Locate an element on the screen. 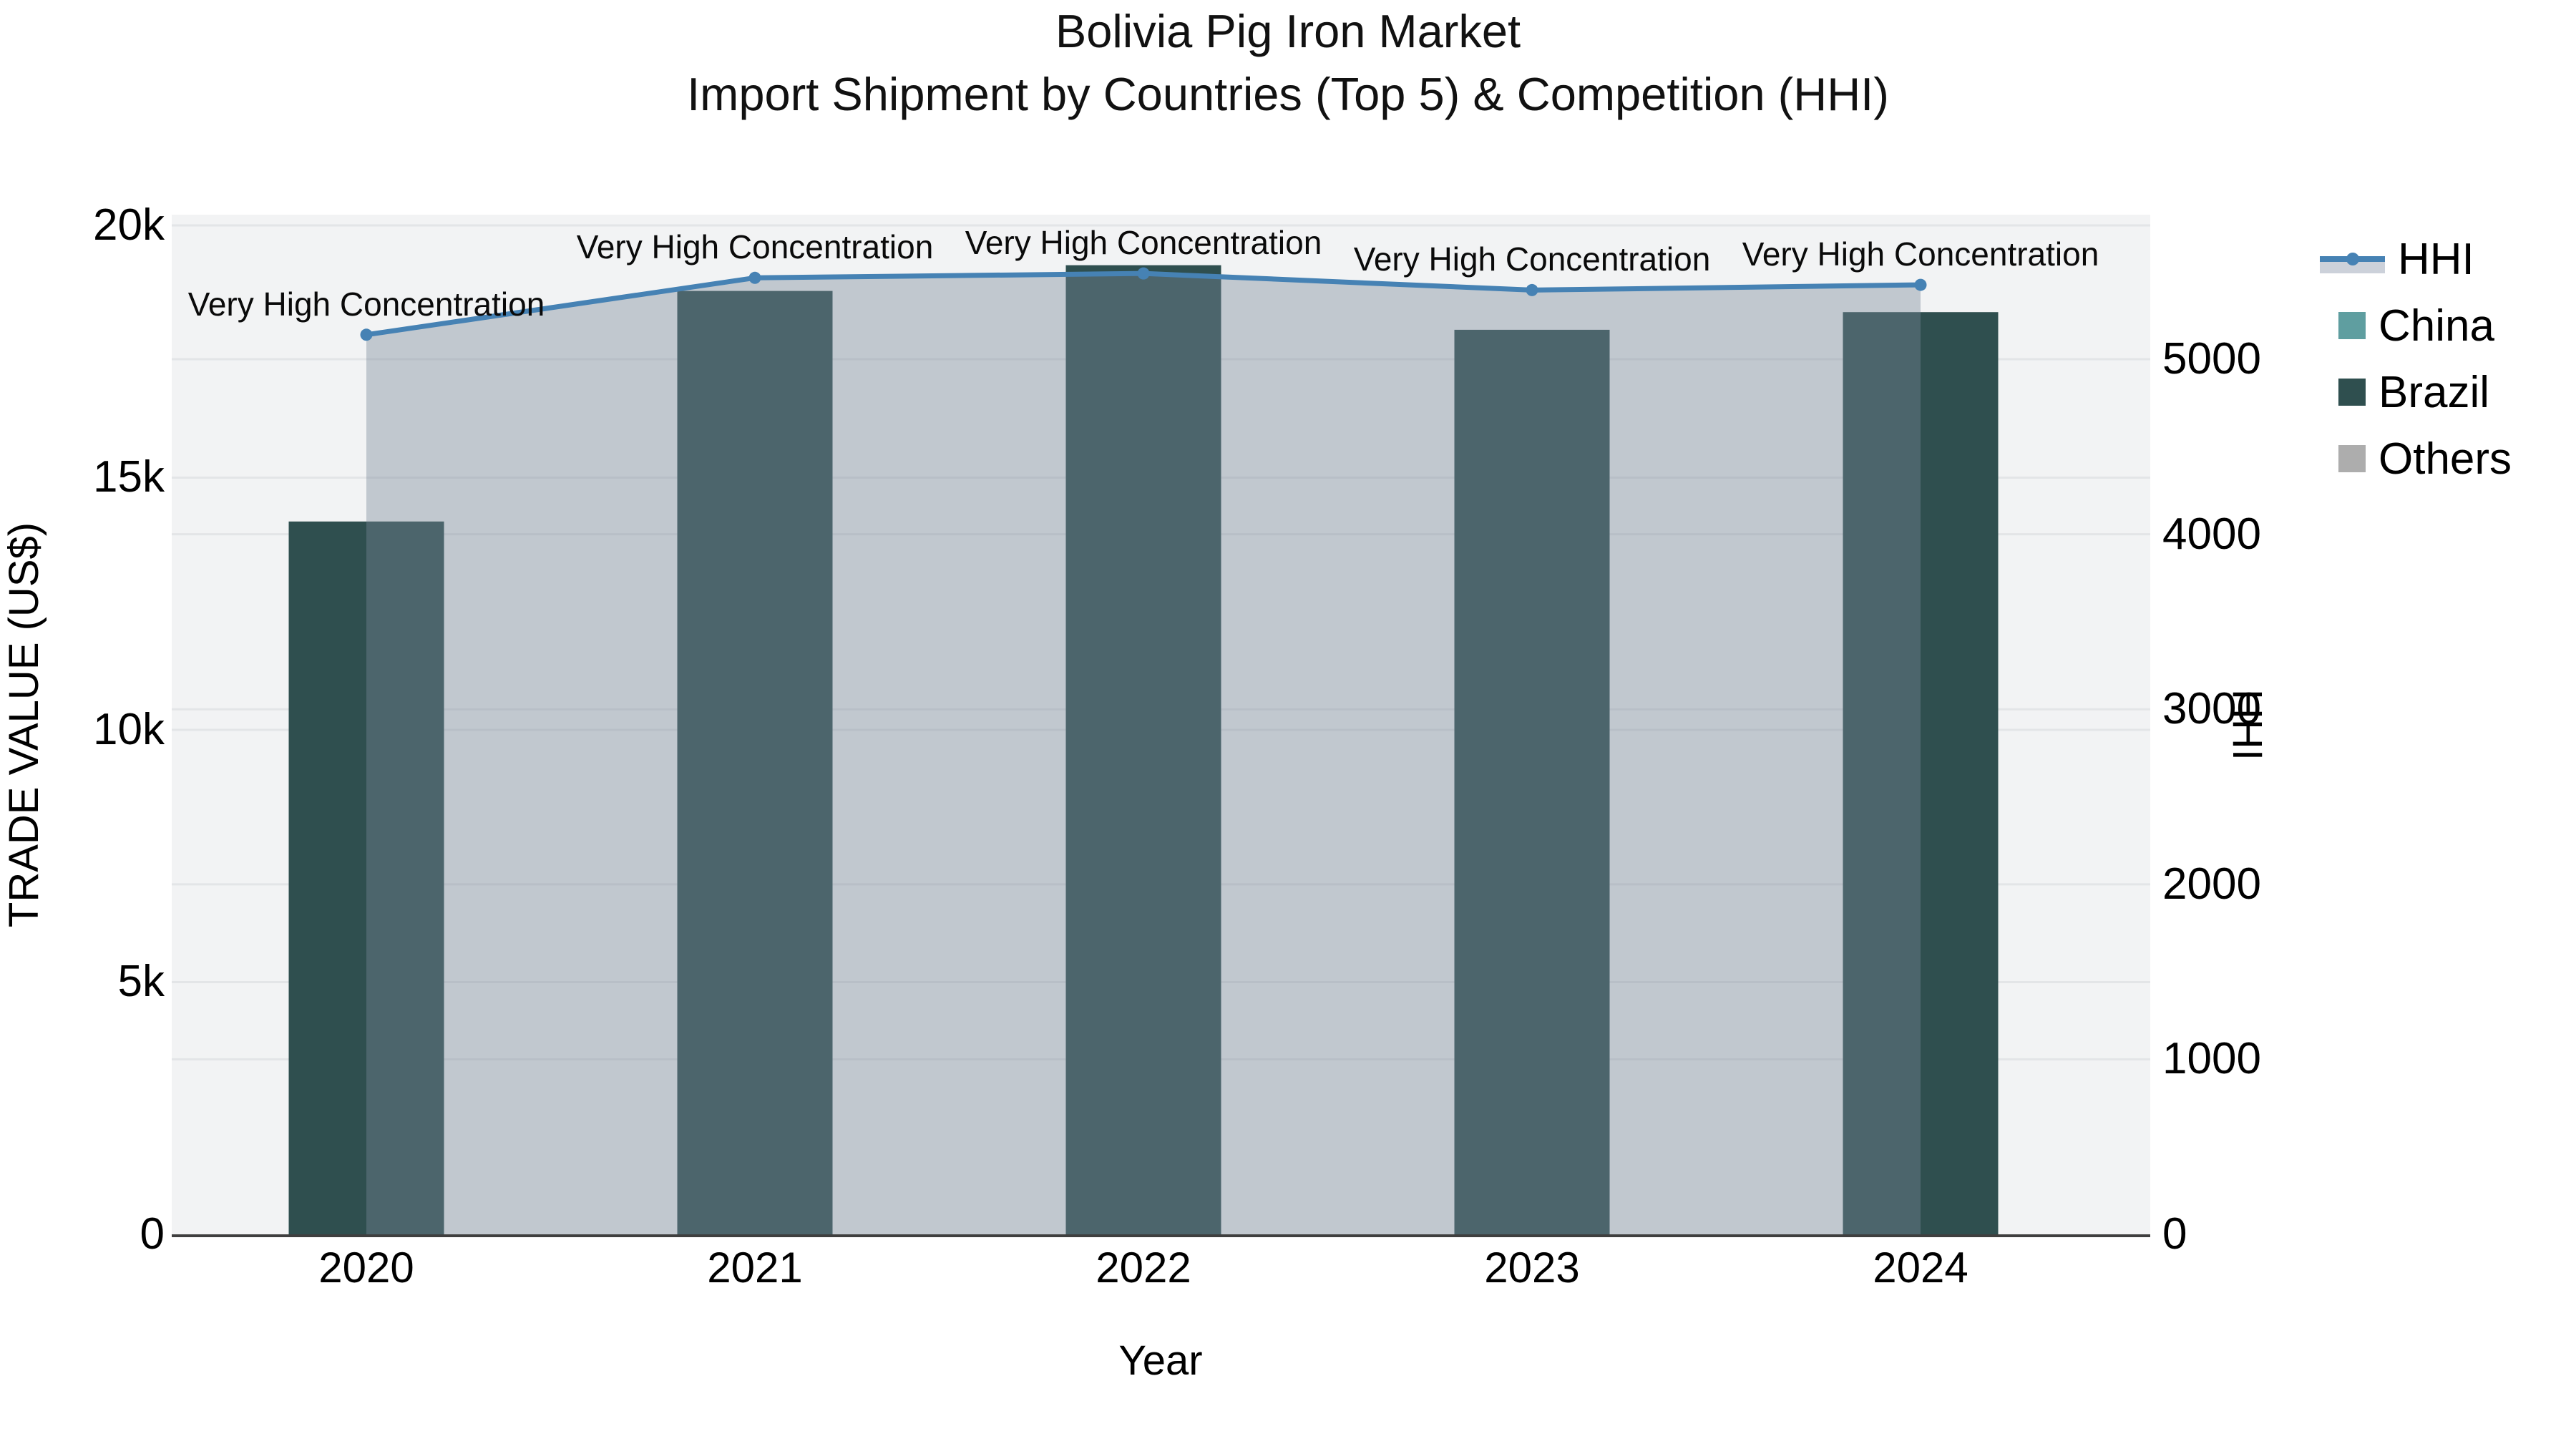 This screenshot has width=2576, height=1449. y-tick-right-3000: 3000 is located at coordinates (2211, 709).